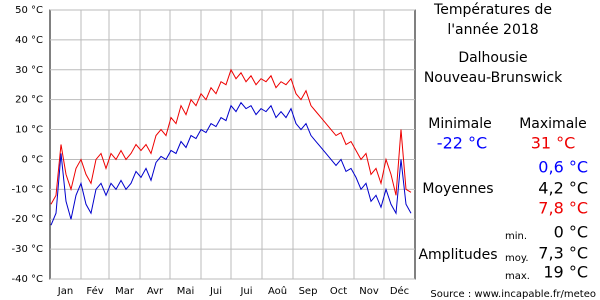 This screenshot has height=300, width=600. Describe the element at coordinates (457, 189) in the screenshot. I see `label: Moyennes` at that location.